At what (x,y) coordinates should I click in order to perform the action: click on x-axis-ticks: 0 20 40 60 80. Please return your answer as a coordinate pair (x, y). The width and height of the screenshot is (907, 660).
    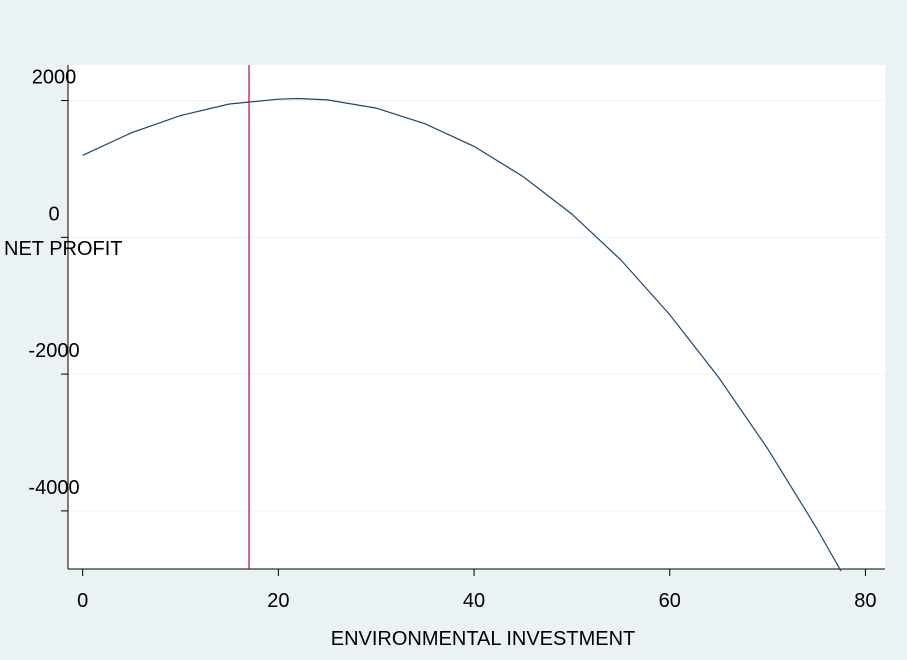
    Looking at the image, I should click on (477, 590).